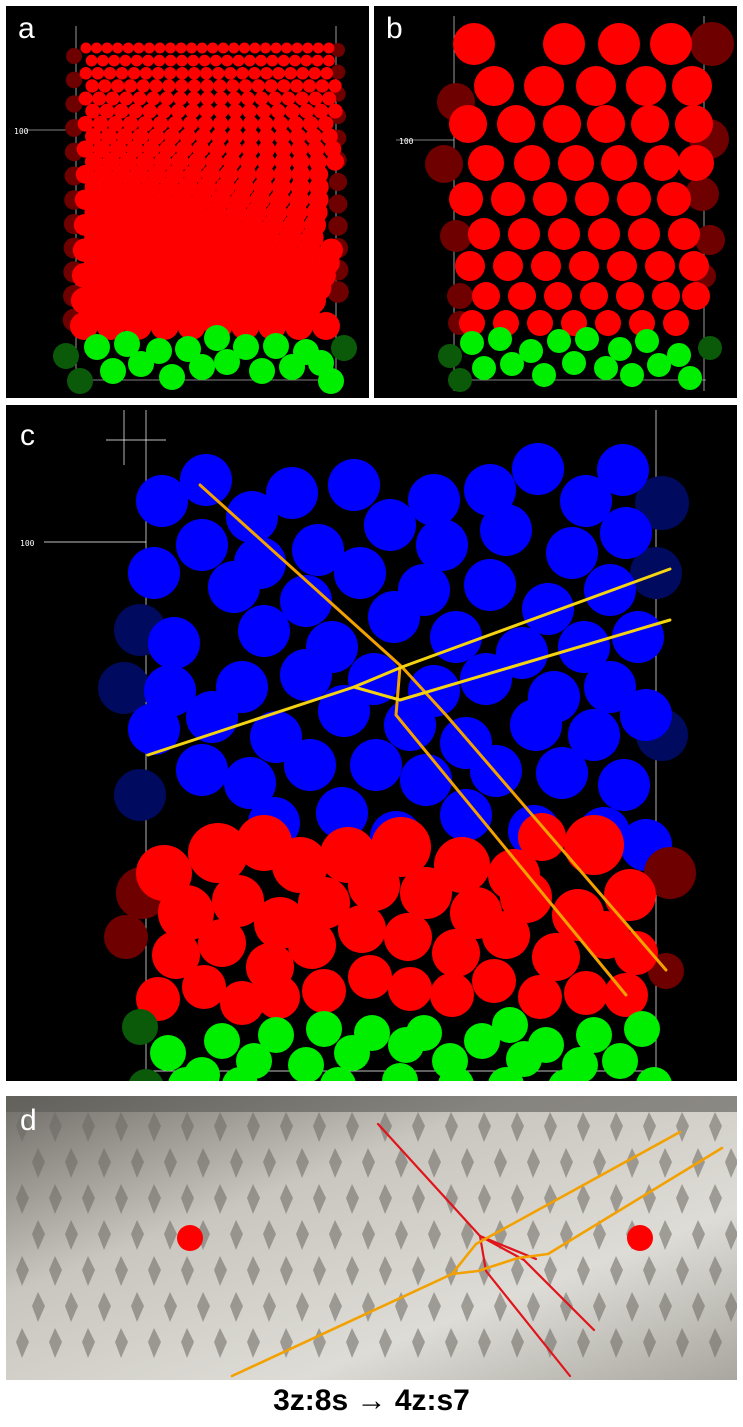 The width and height of the screenshot is (743, 1427). I want to click on fault-line-yellow, so click(512, 660).